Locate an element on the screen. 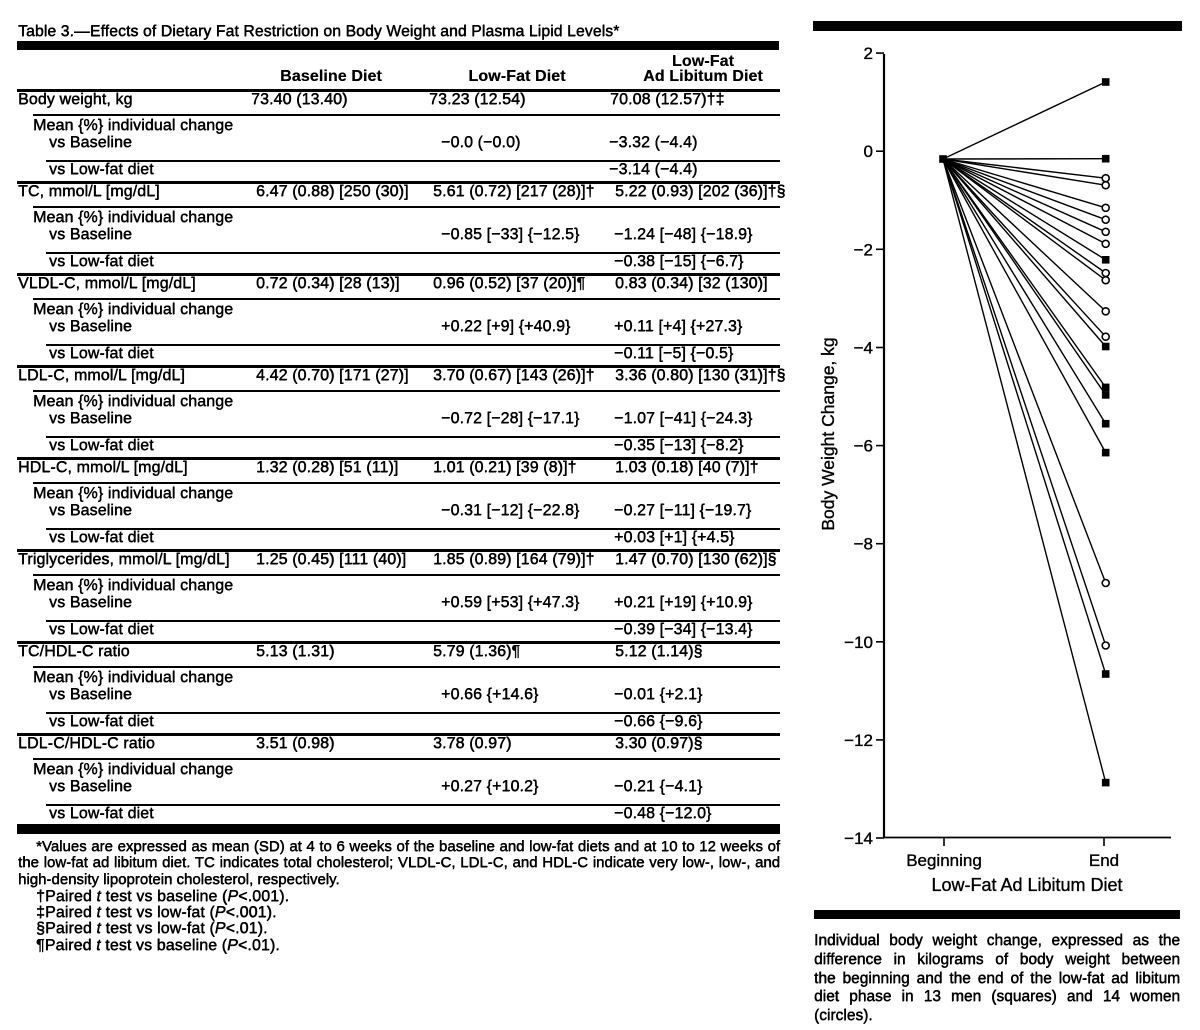 The image size is (1200, 1030). svg-text: −6 is located at coordinates (863, 446).